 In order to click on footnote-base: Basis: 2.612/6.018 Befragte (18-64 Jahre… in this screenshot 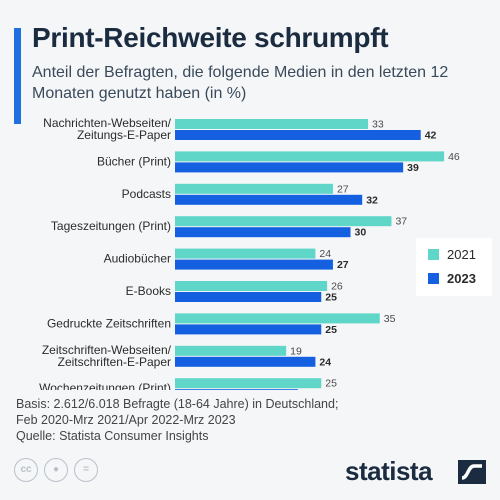, I will do `click(177, 404)`.